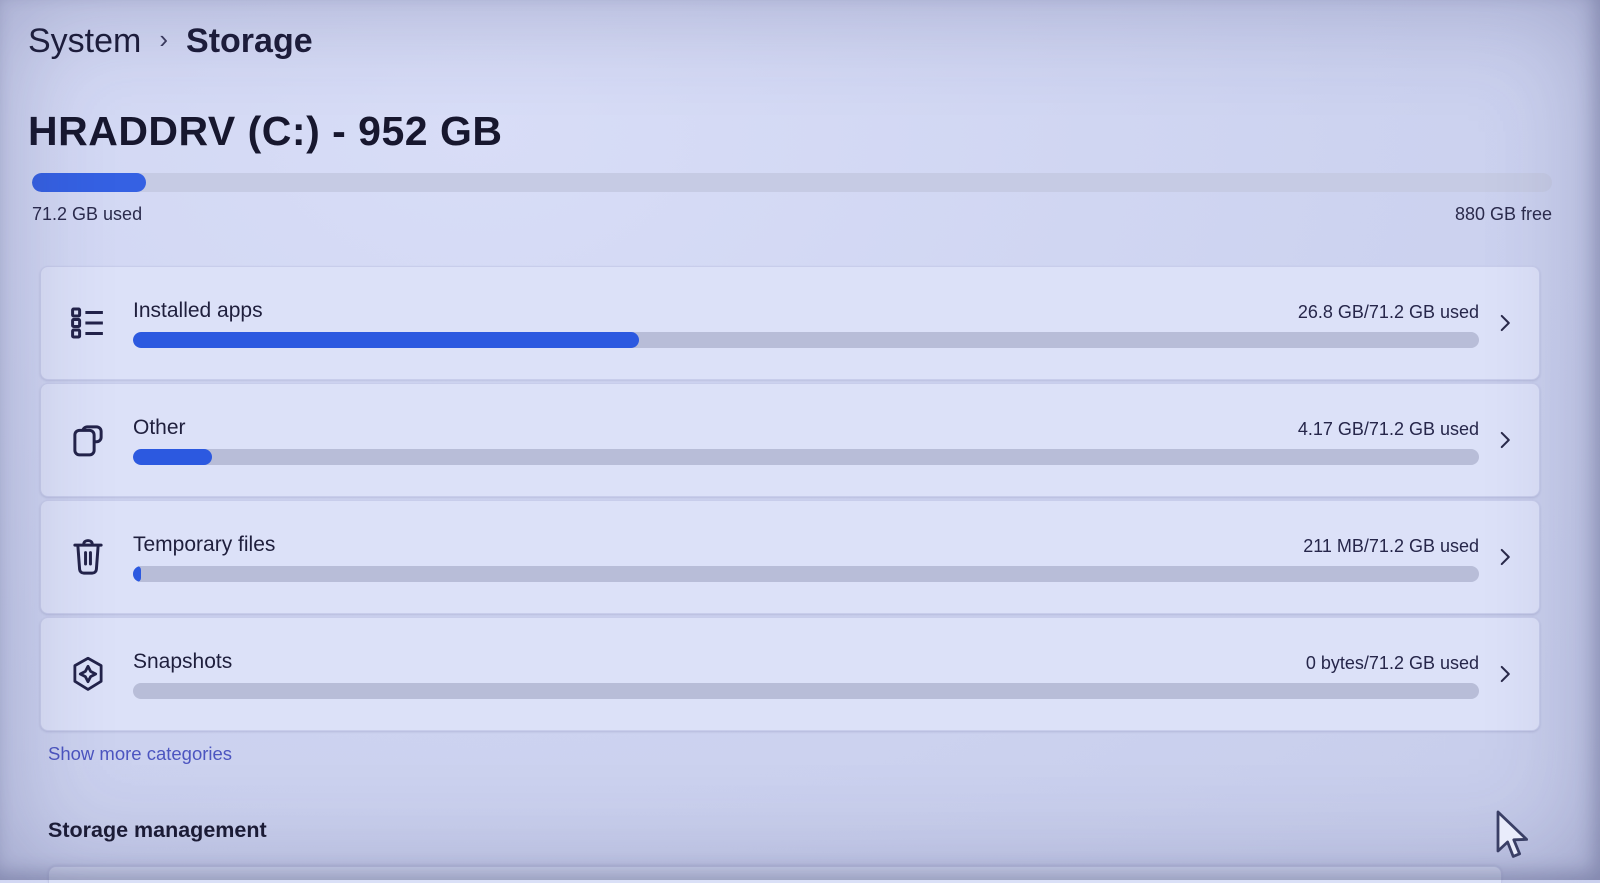 The height and width of the screenshot is (883, 1600). I want to click on snapshots-icon, so click(88, 674).